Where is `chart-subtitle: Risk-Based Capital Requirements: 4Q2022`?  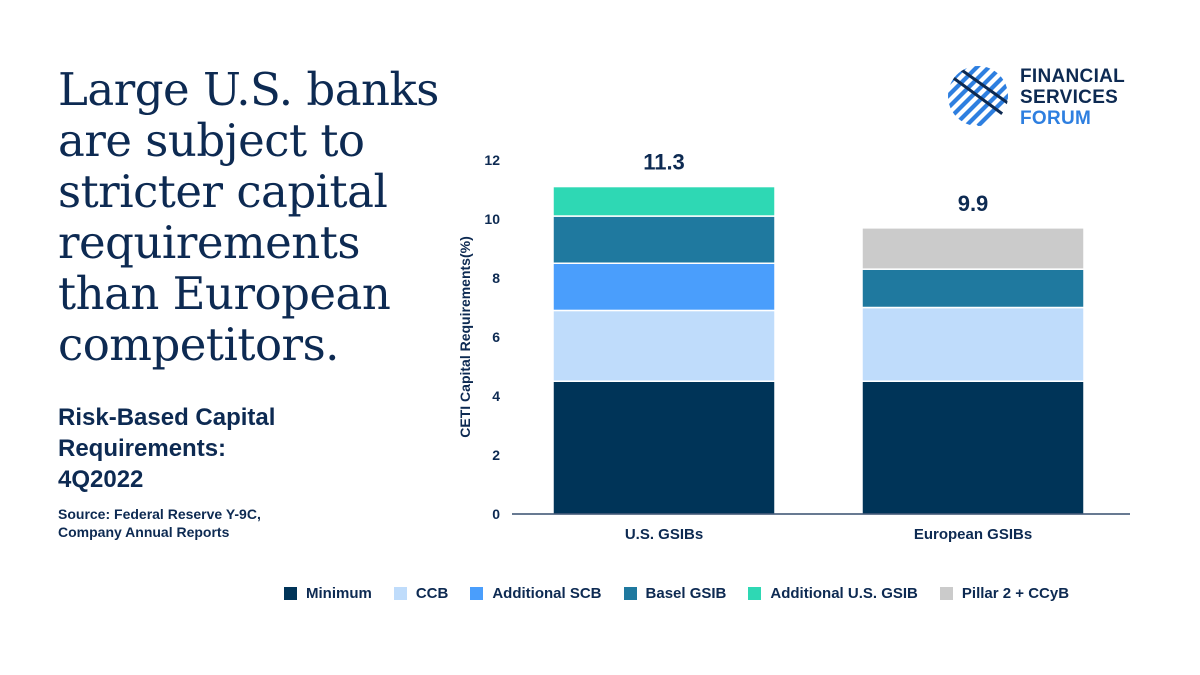
chart-subtitle: Risk-Based Capital Requirements: 4Q2022 is located at coordinates (208, 448).